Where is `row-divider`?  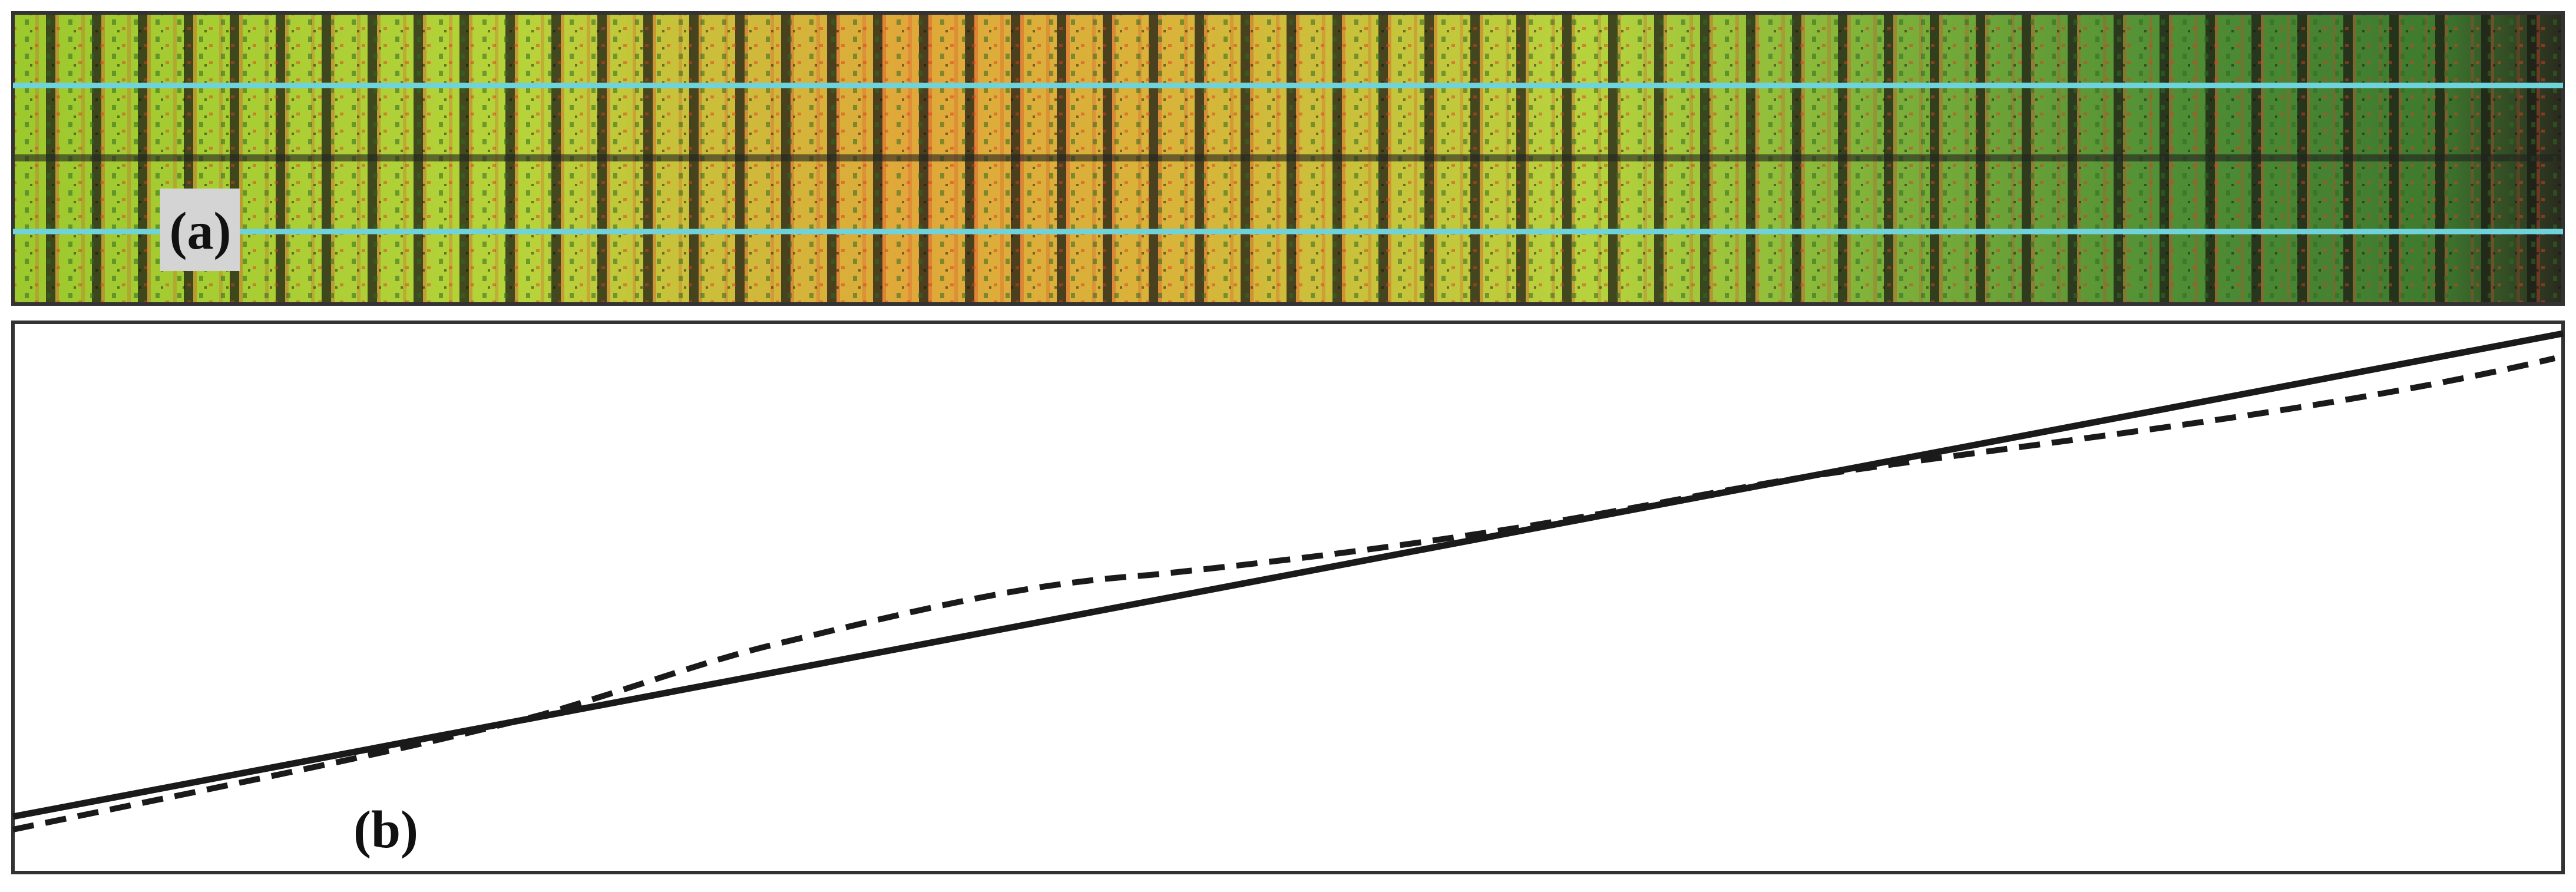 row-divider is located at coordinates (1288, 157).